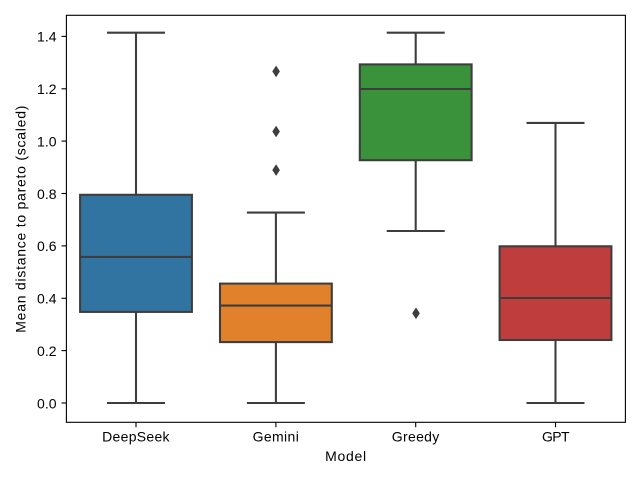 This screenshot has height=480, width=640. Describe the element at coordinates (47, 89) in the screenshot. I see `svg-text: 1.2` at that location.